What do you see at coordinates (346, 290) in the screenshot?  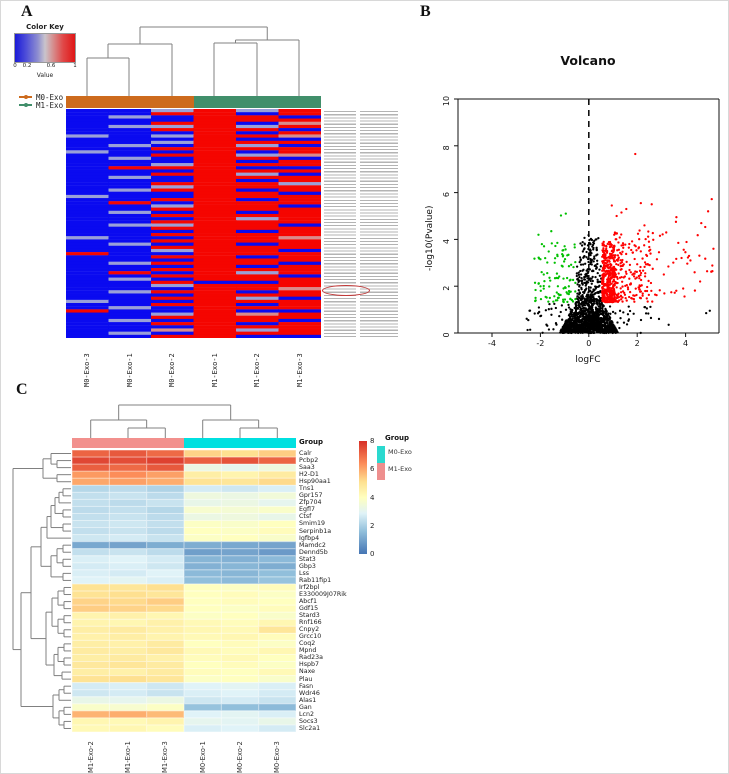 I see `highlighted-row-label-circle` at bounding box center [346, 290].